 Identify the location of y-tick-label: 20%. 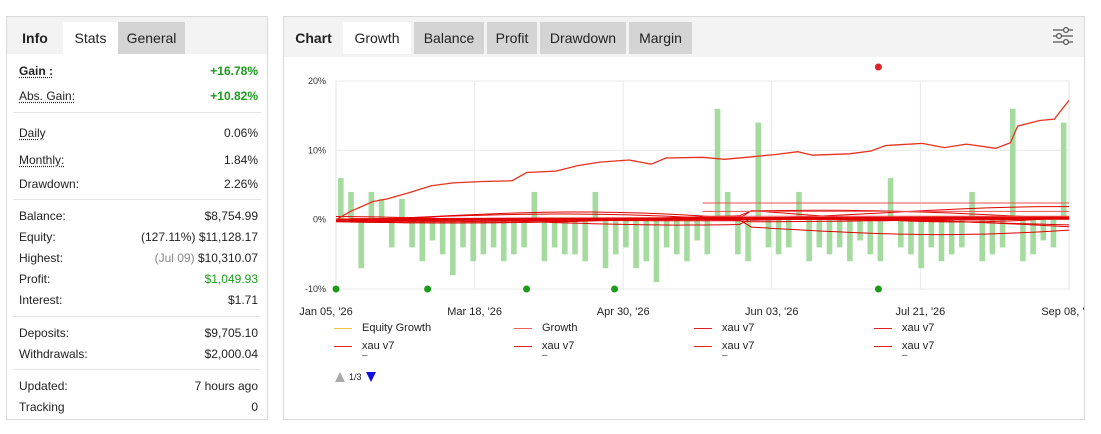
(317, 81).